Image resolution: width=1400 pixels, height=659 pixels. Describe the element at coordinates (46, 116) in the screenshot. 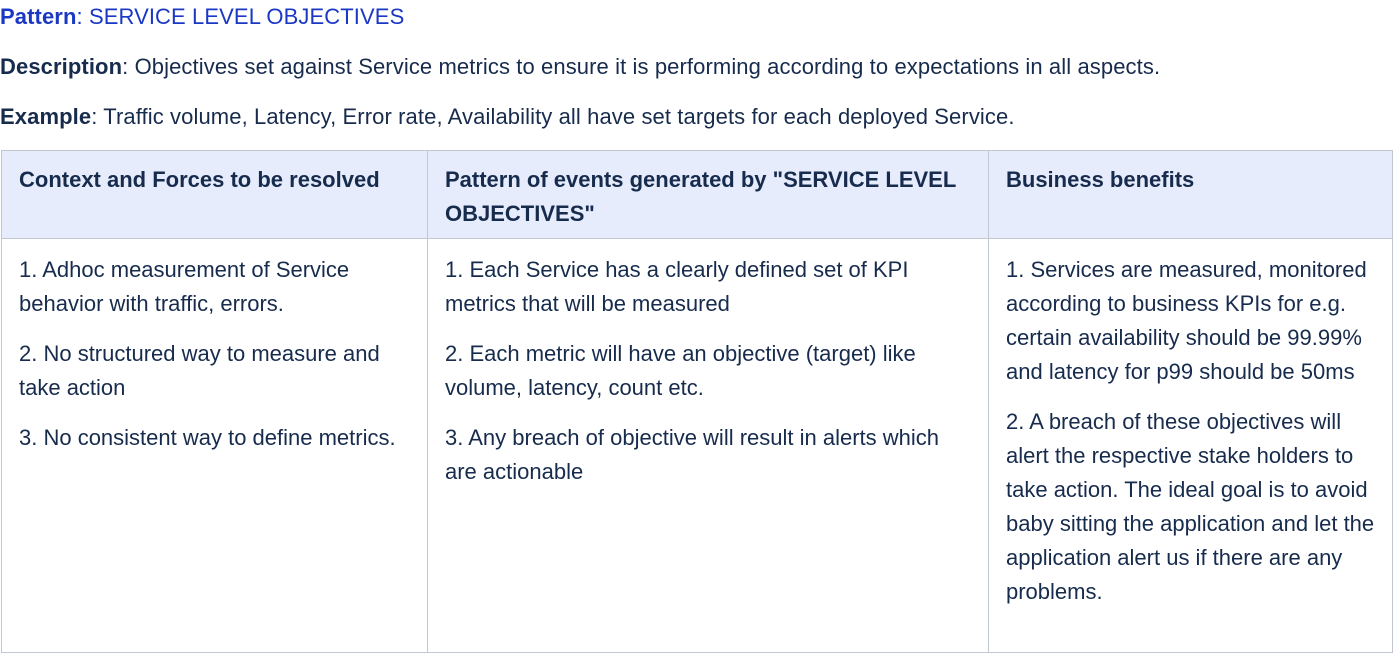

I see `example-label: Example` at that location.